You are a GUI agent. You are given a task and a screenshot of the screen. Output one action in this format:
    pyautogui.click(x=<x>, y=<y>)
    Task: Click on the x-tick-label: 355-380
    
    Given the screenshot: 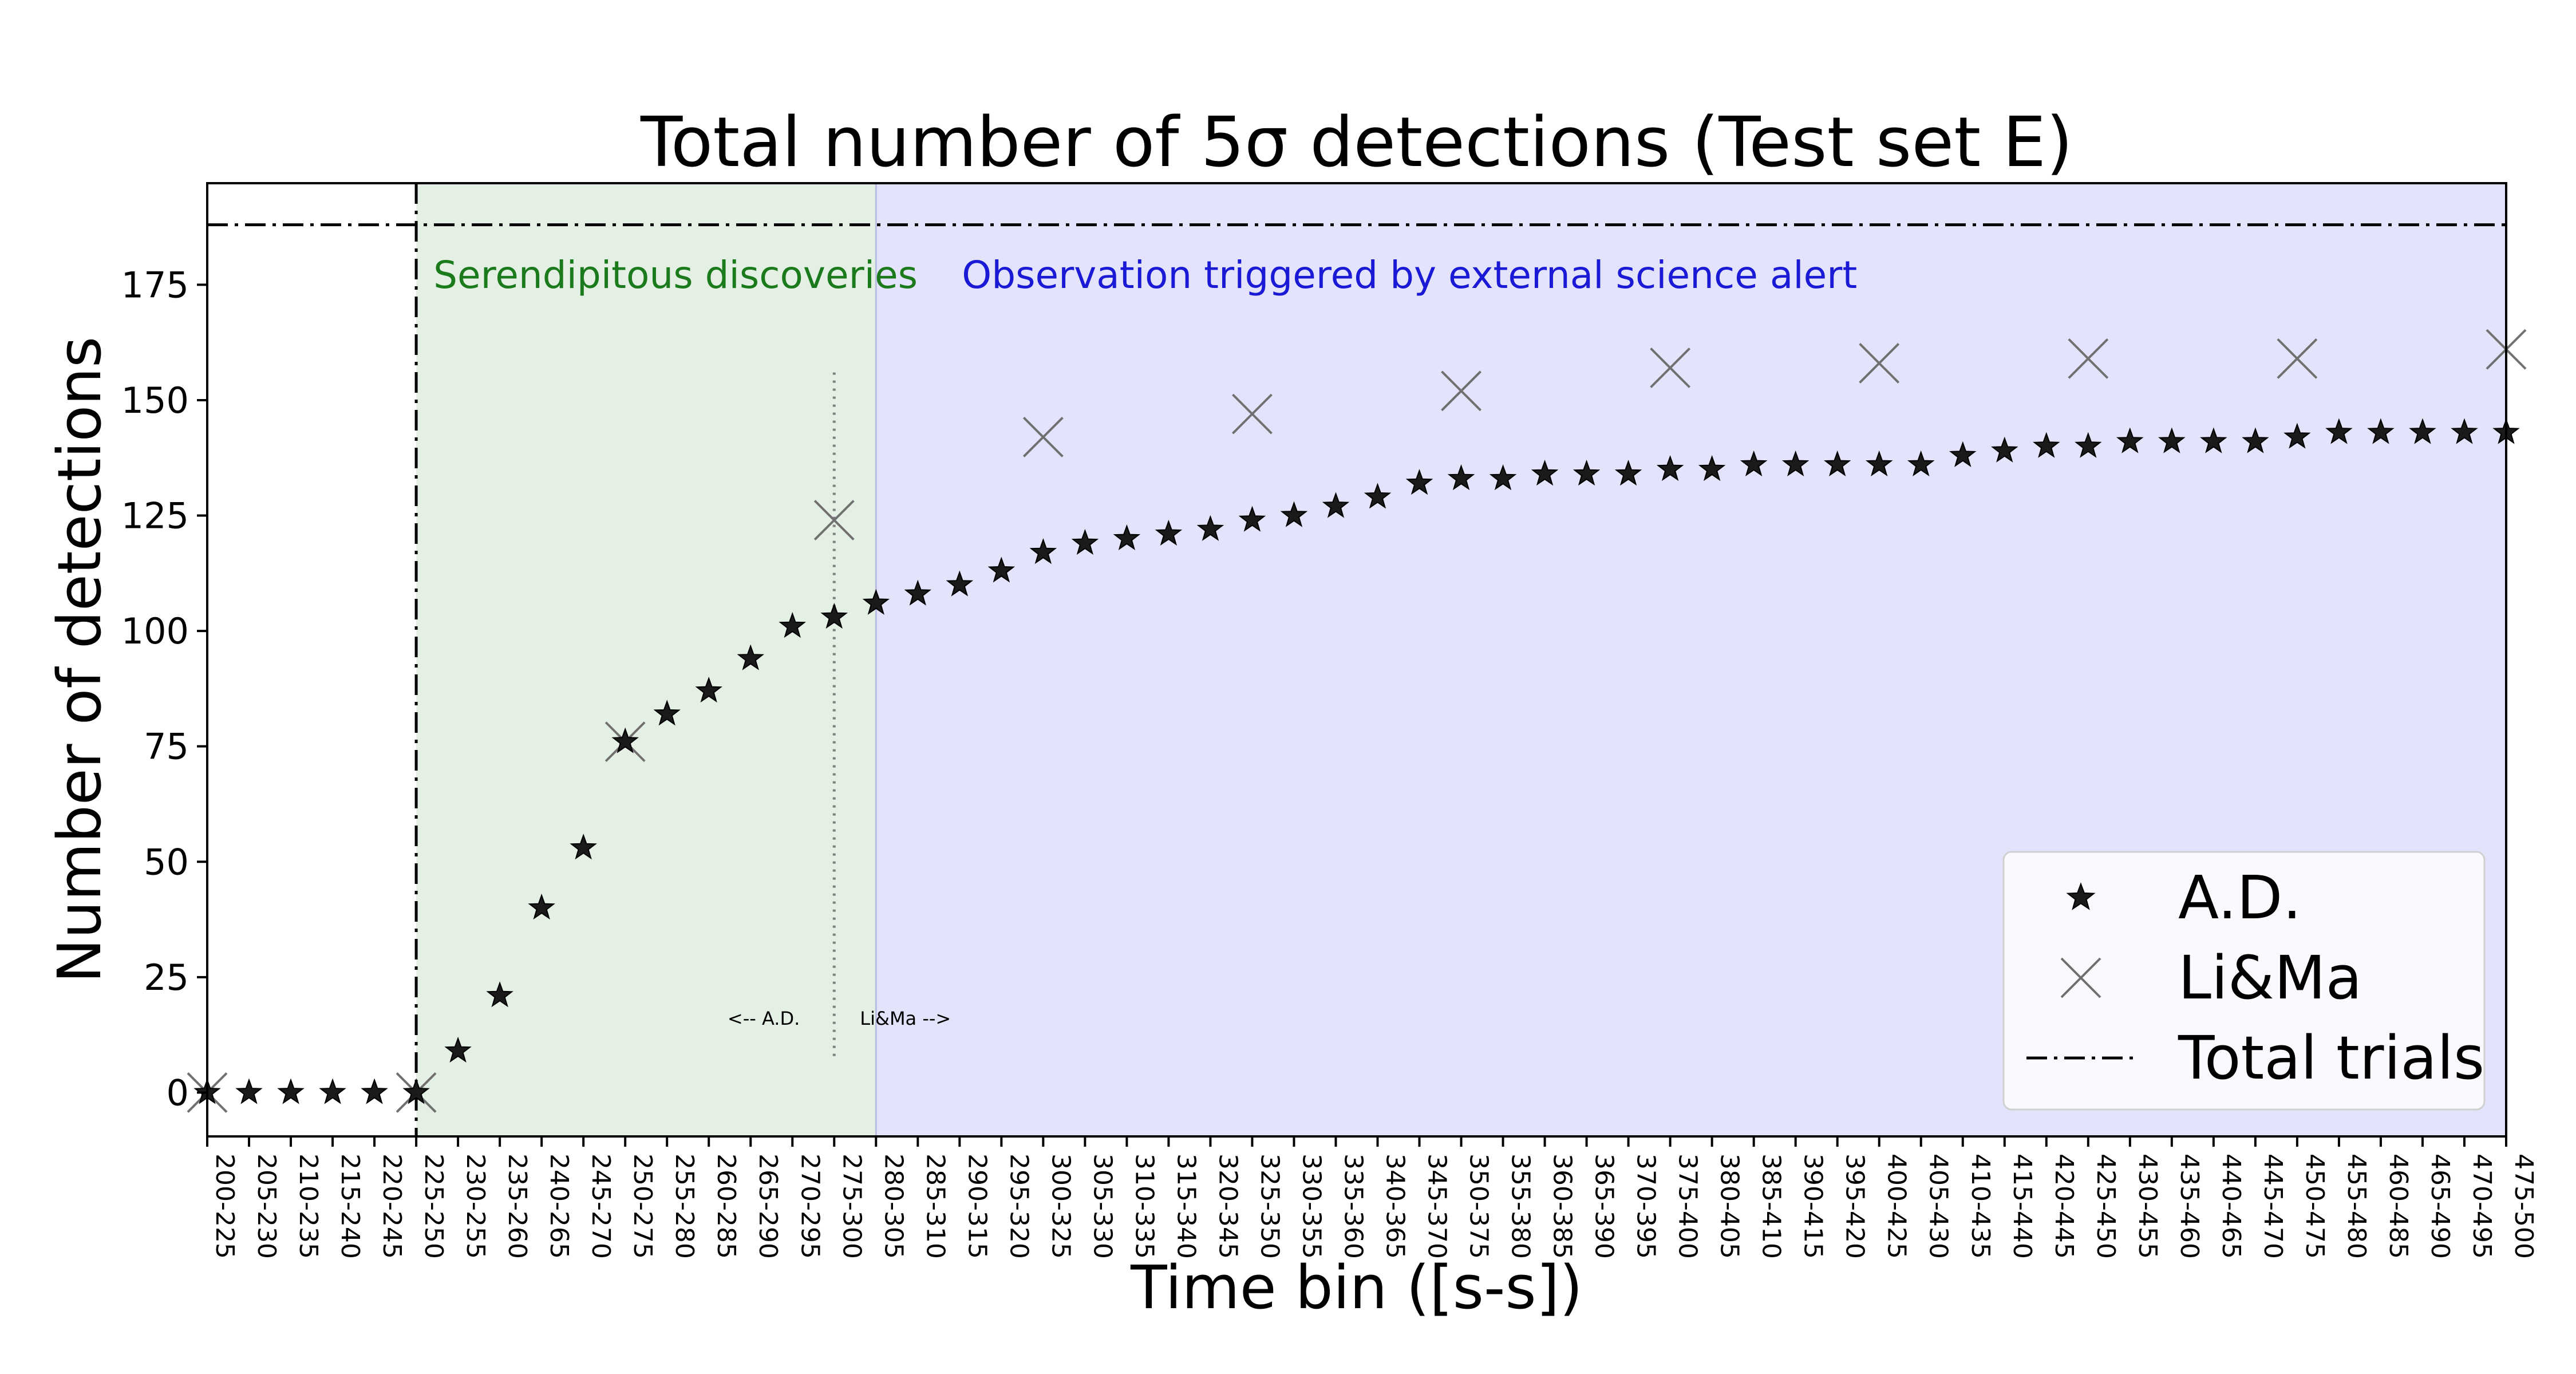 What is the action you would take?
    pyautogui.click(x=1520, y=1207)
    